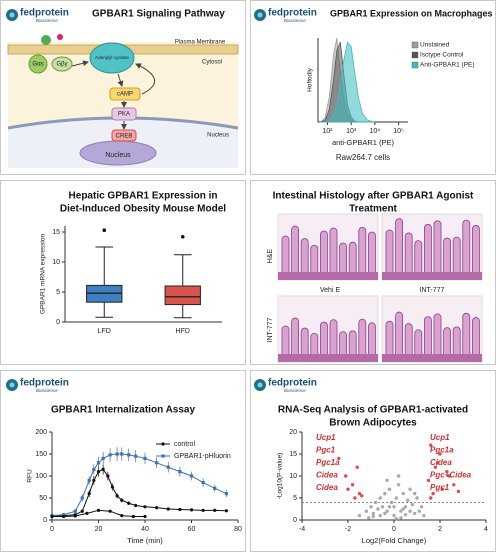  I want to click on g-beta-gamma, so click(62, 64).